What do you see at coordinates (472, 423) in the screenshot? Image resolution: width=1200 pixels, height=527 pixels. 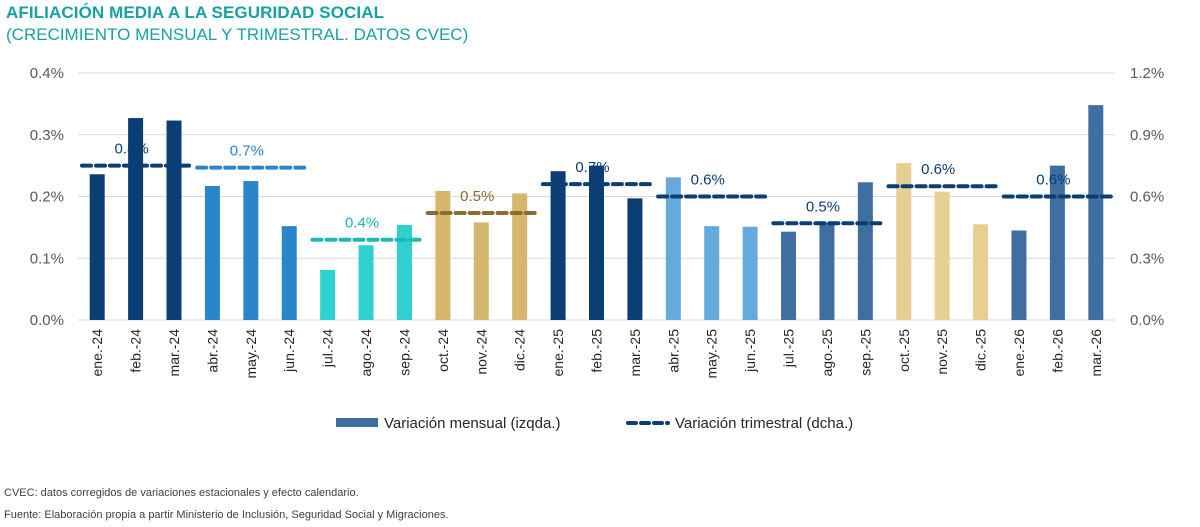 I see `legend-monthly-label: Variación mensual (izqda.)` at bounding box center [472, 423].